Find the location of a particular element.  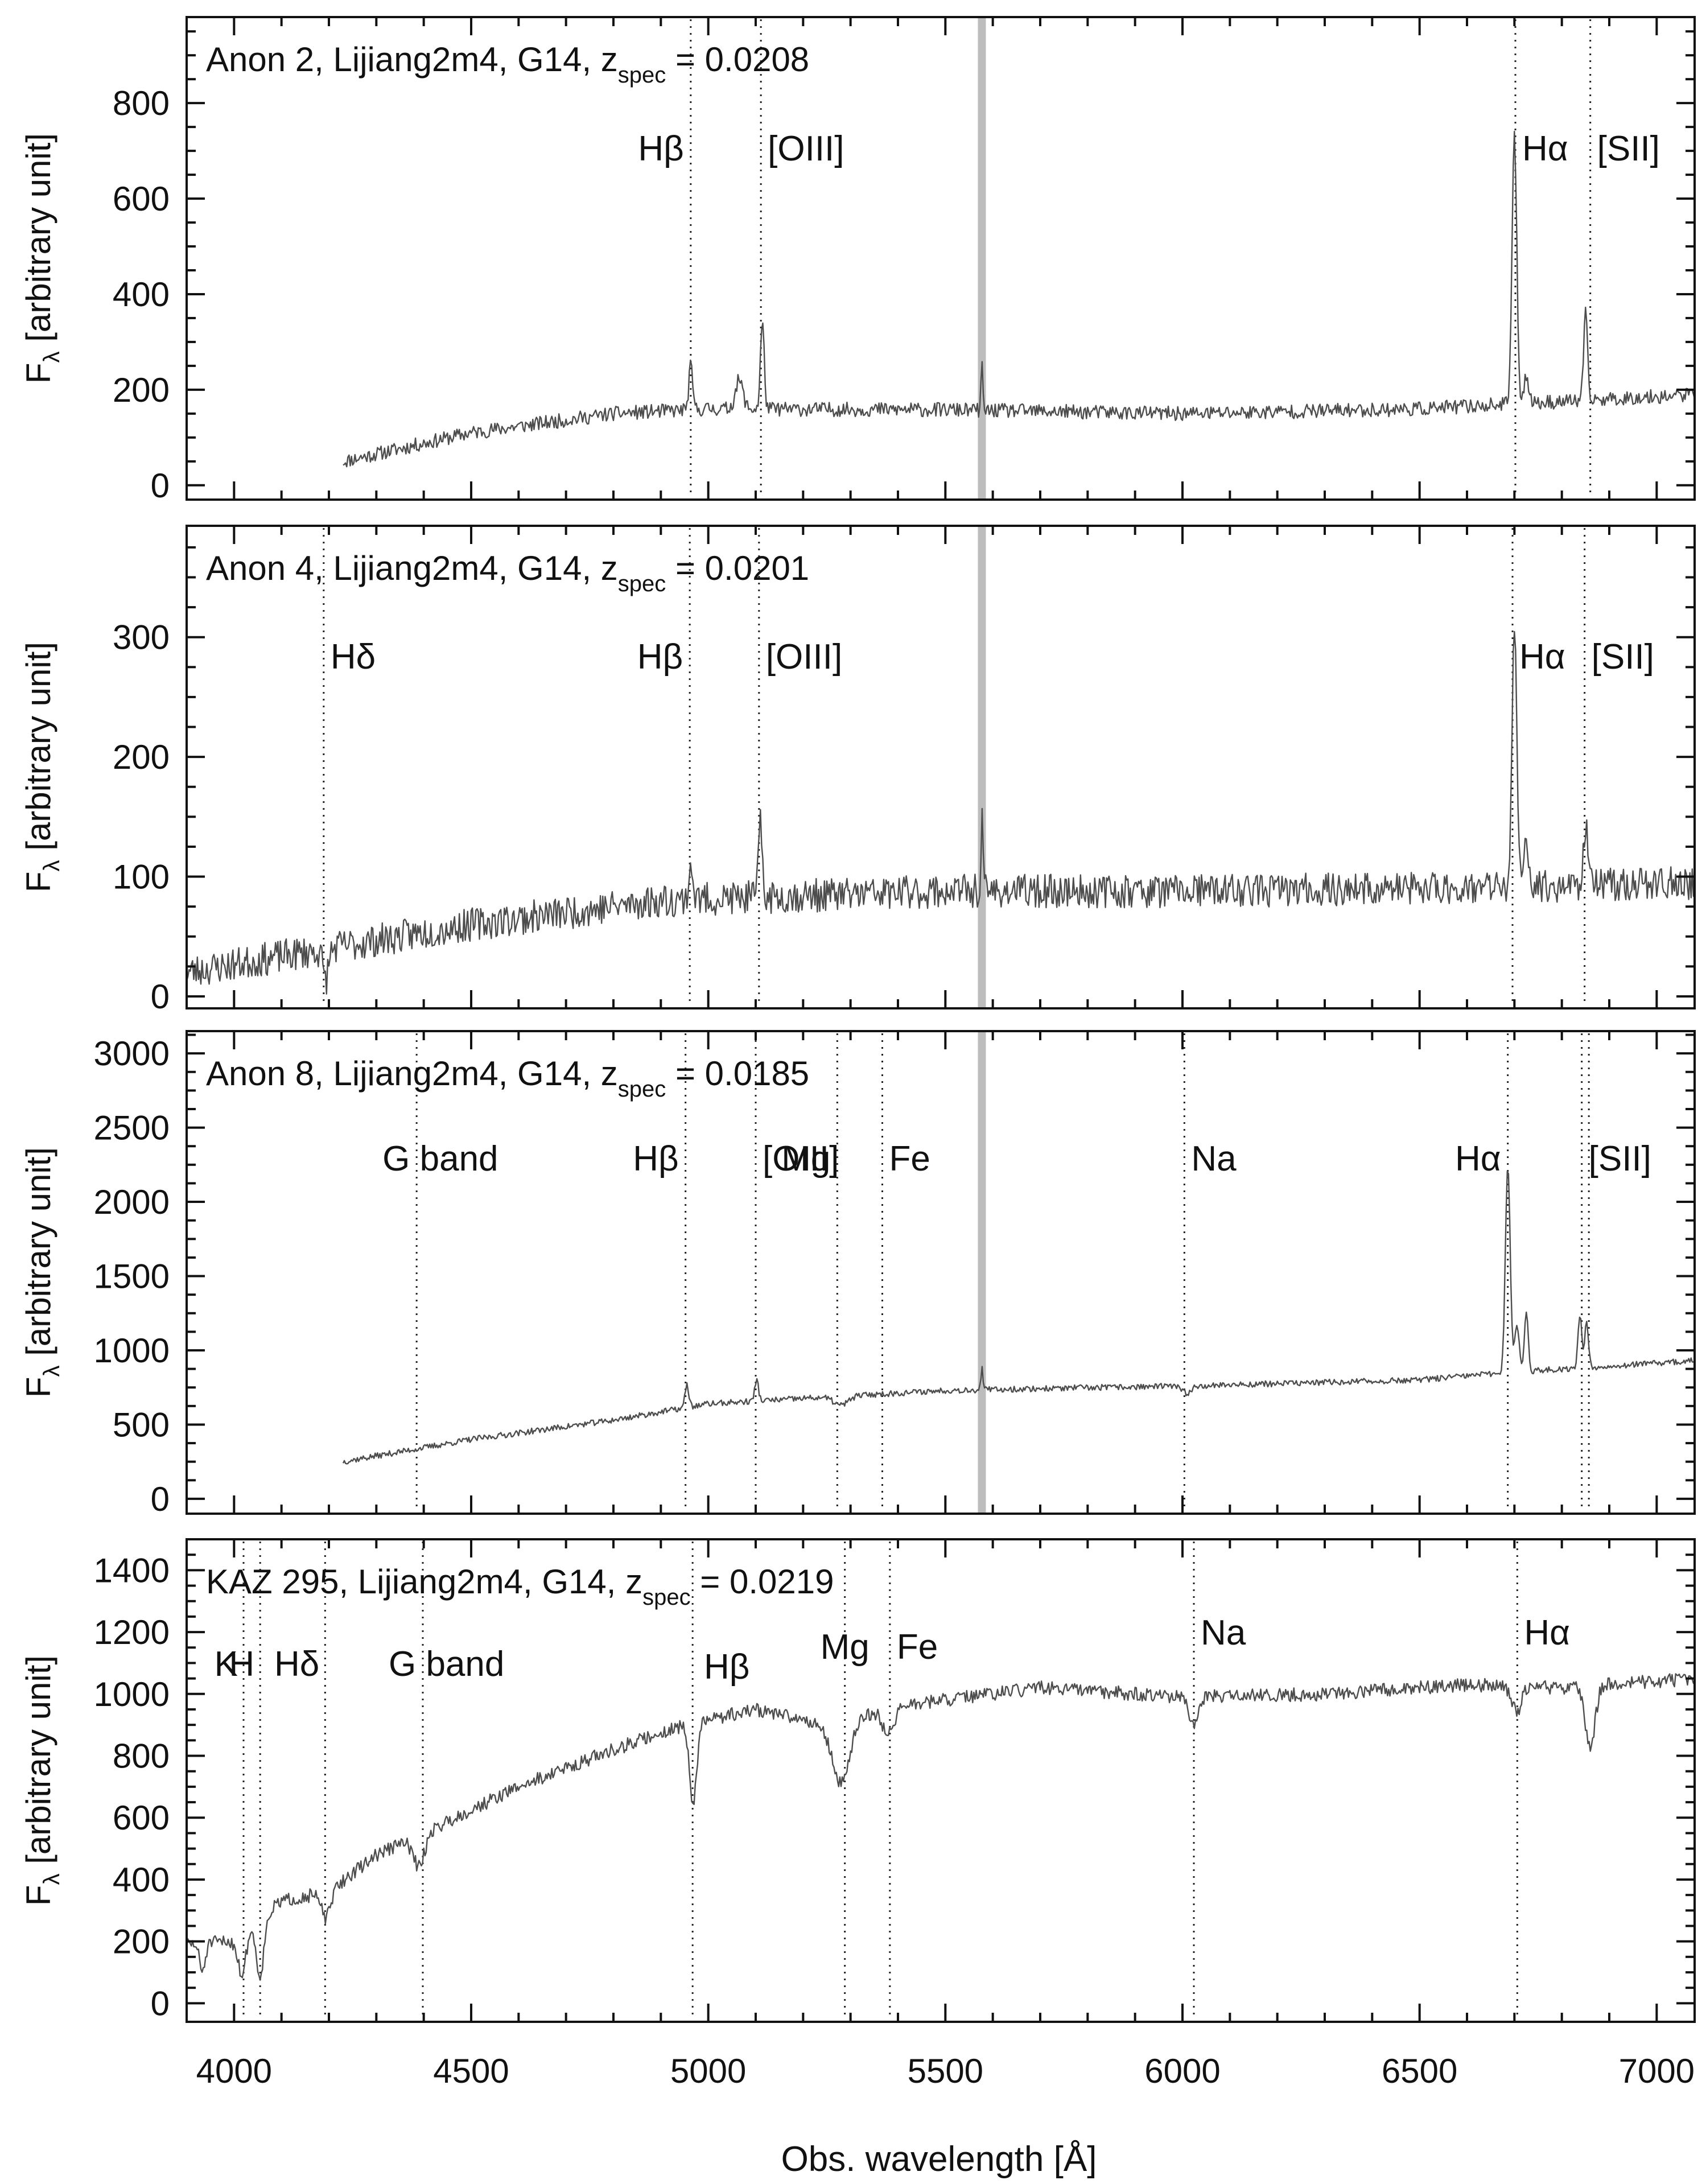

x-tick-label: 5500 is located at coordinates (946, 2071).